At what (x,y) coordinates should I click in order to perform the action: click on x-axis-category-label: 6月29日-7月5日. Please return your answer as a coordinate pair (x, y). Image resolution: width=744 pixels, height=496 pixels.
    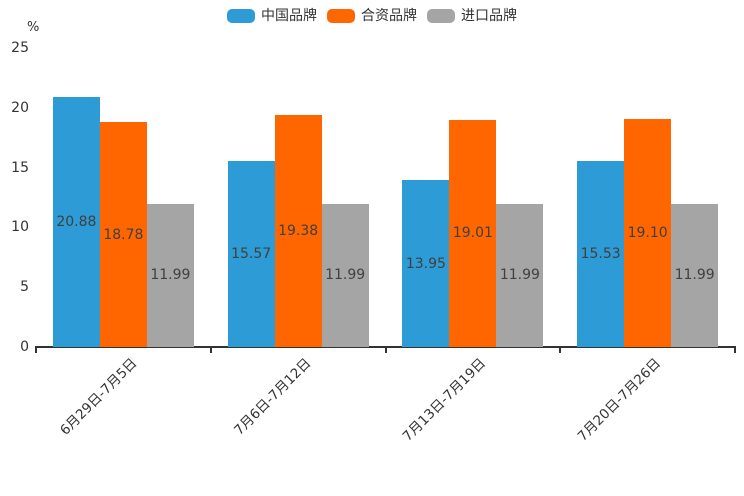
    Looking at the image, I should click on (98, 397).